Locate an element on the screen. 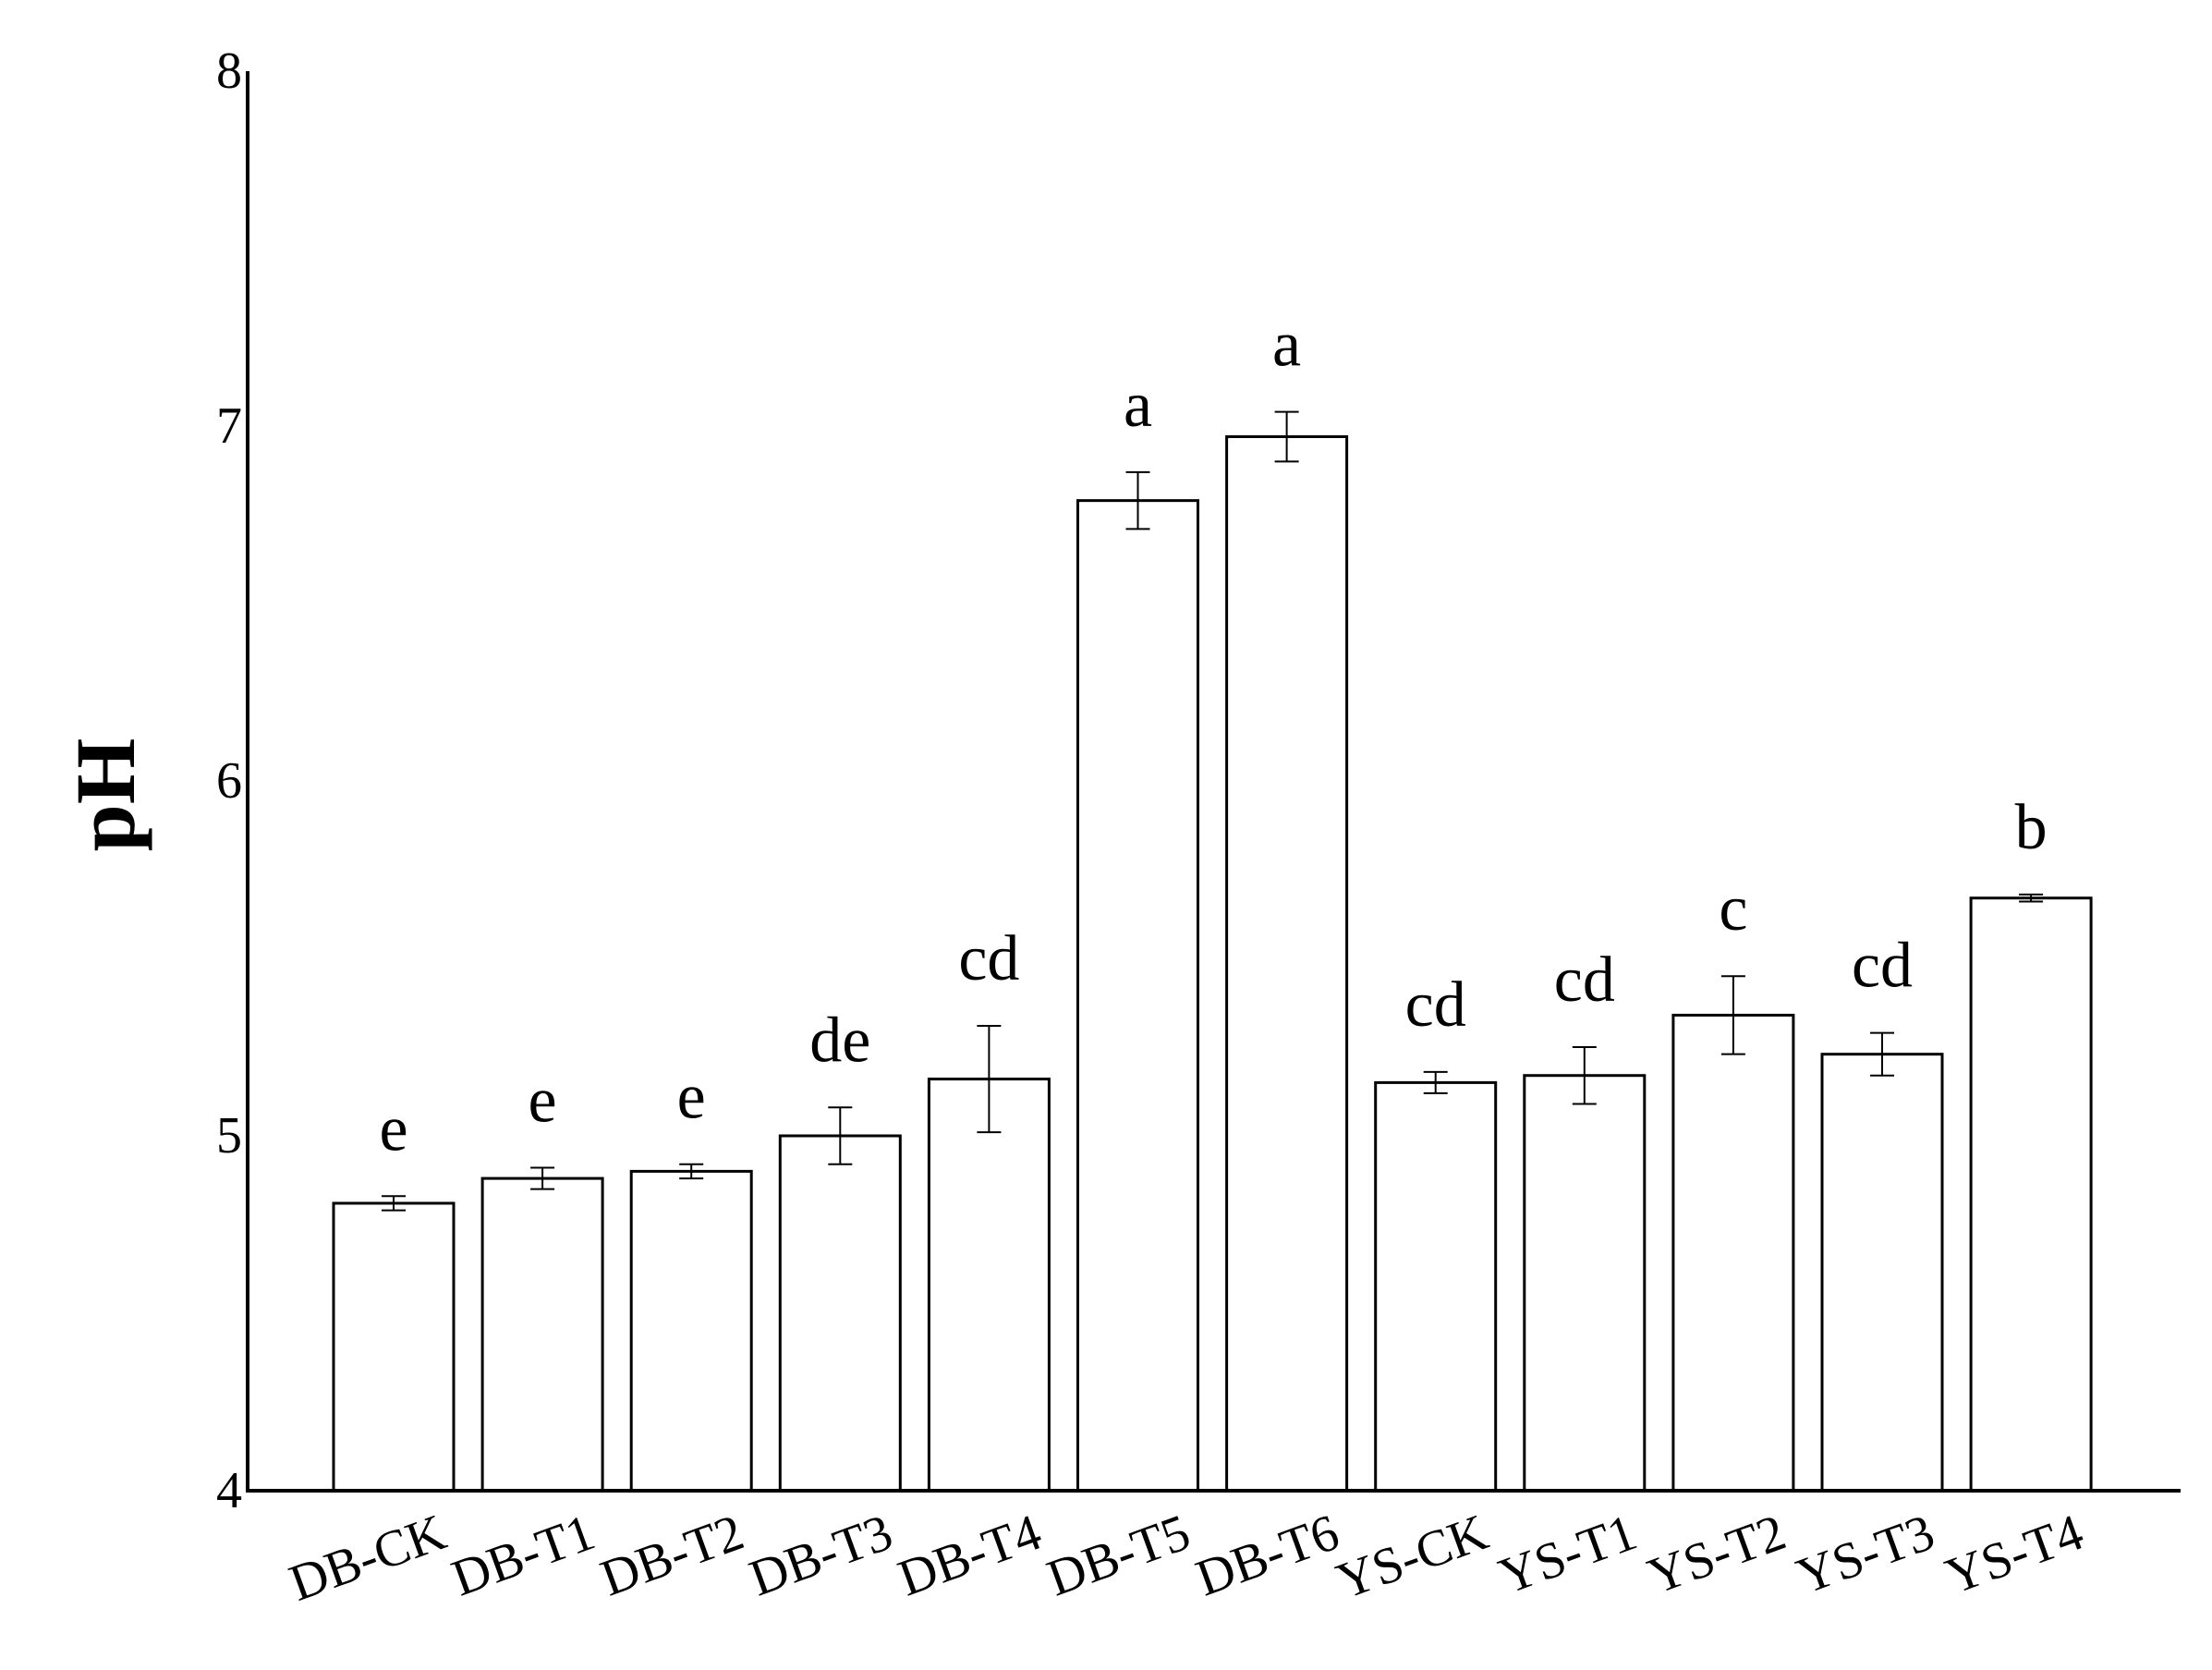 This screenshot has width=2212, height=1670. significance-label: de is located at coordinates (839, 1041).